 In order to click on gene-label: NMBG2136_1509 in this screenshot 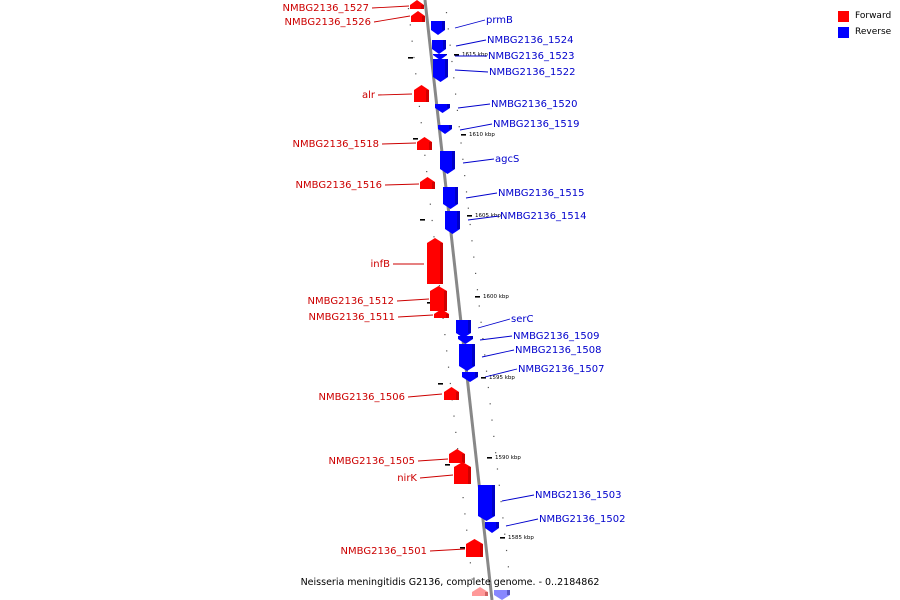, I will do `click(556, 336)`.